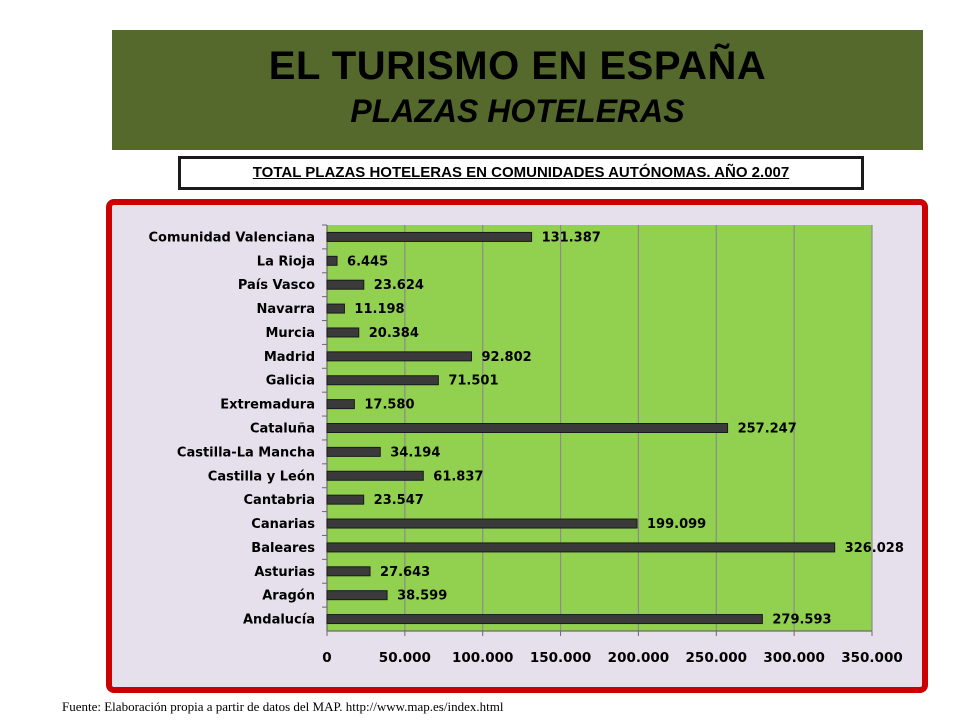 The image size is (960, 720). I want to click on x-tick-label: 100.000, so click(483, 658).